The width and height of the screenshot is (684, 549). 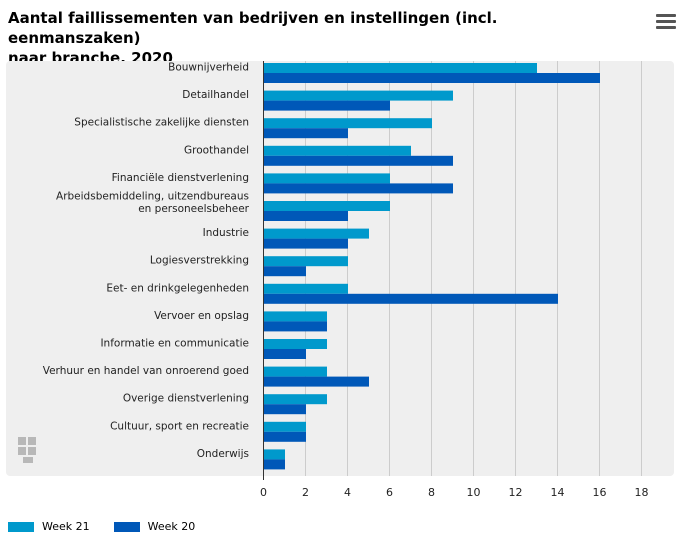 What do you see at coordinates (600, 492) in the screenshot?
I see `x-tick-label: 16` at bounding box center [600, 492].